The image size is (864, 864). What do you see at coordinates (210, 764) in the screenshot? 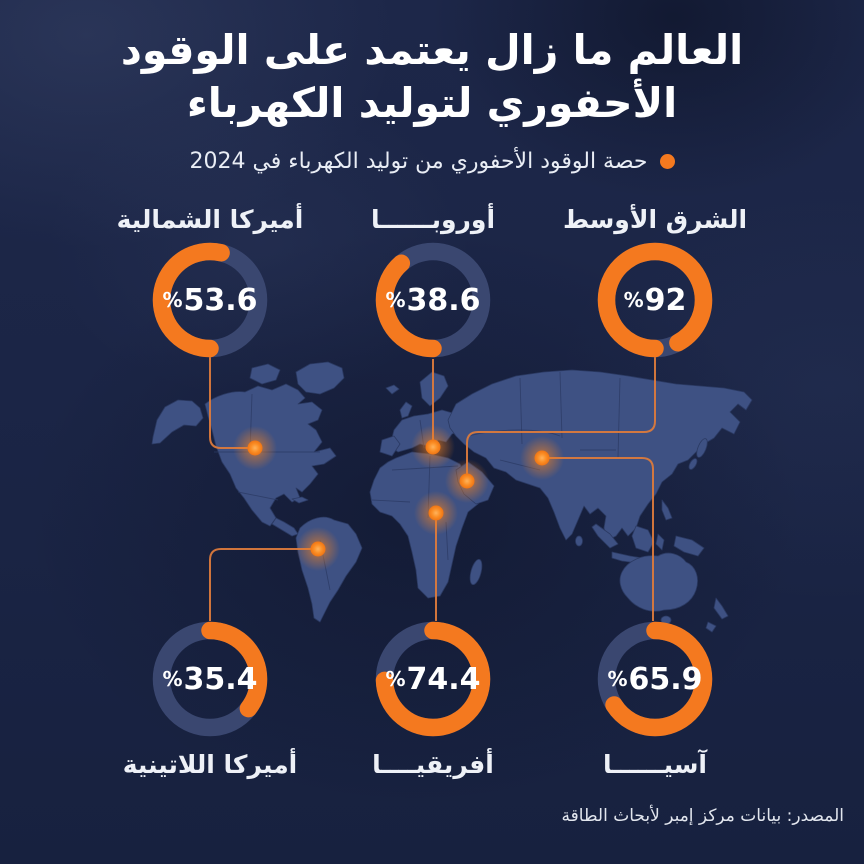
I see `label-latin-america: أميركا اللاتينية` at bounding box center [210, 764].